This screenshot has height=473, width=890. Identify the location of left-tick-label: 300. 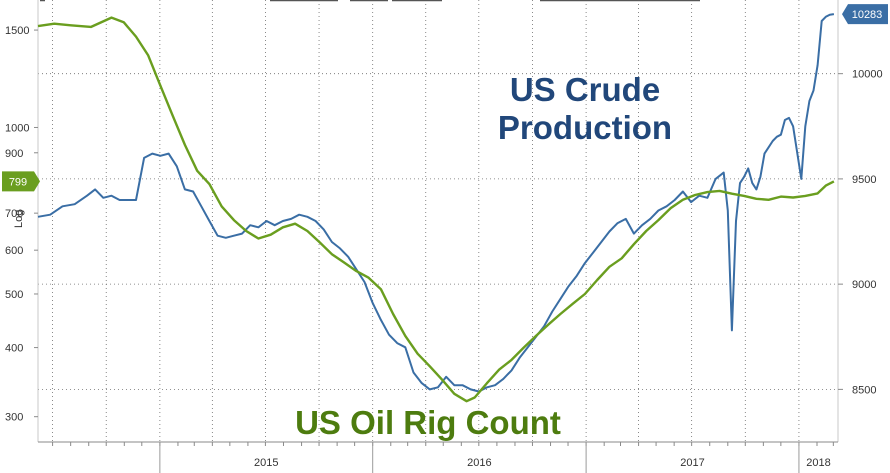
(14, 418).